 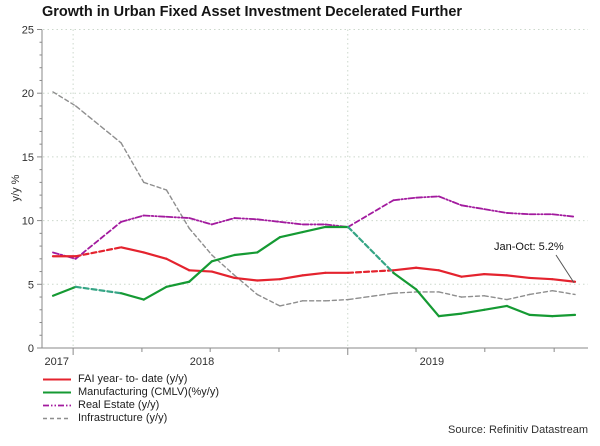 What do you see at coordinates (57, 405) in the screenshot?
I see `real-estate-line-swatch-icon` at bounding box center [57, 405].